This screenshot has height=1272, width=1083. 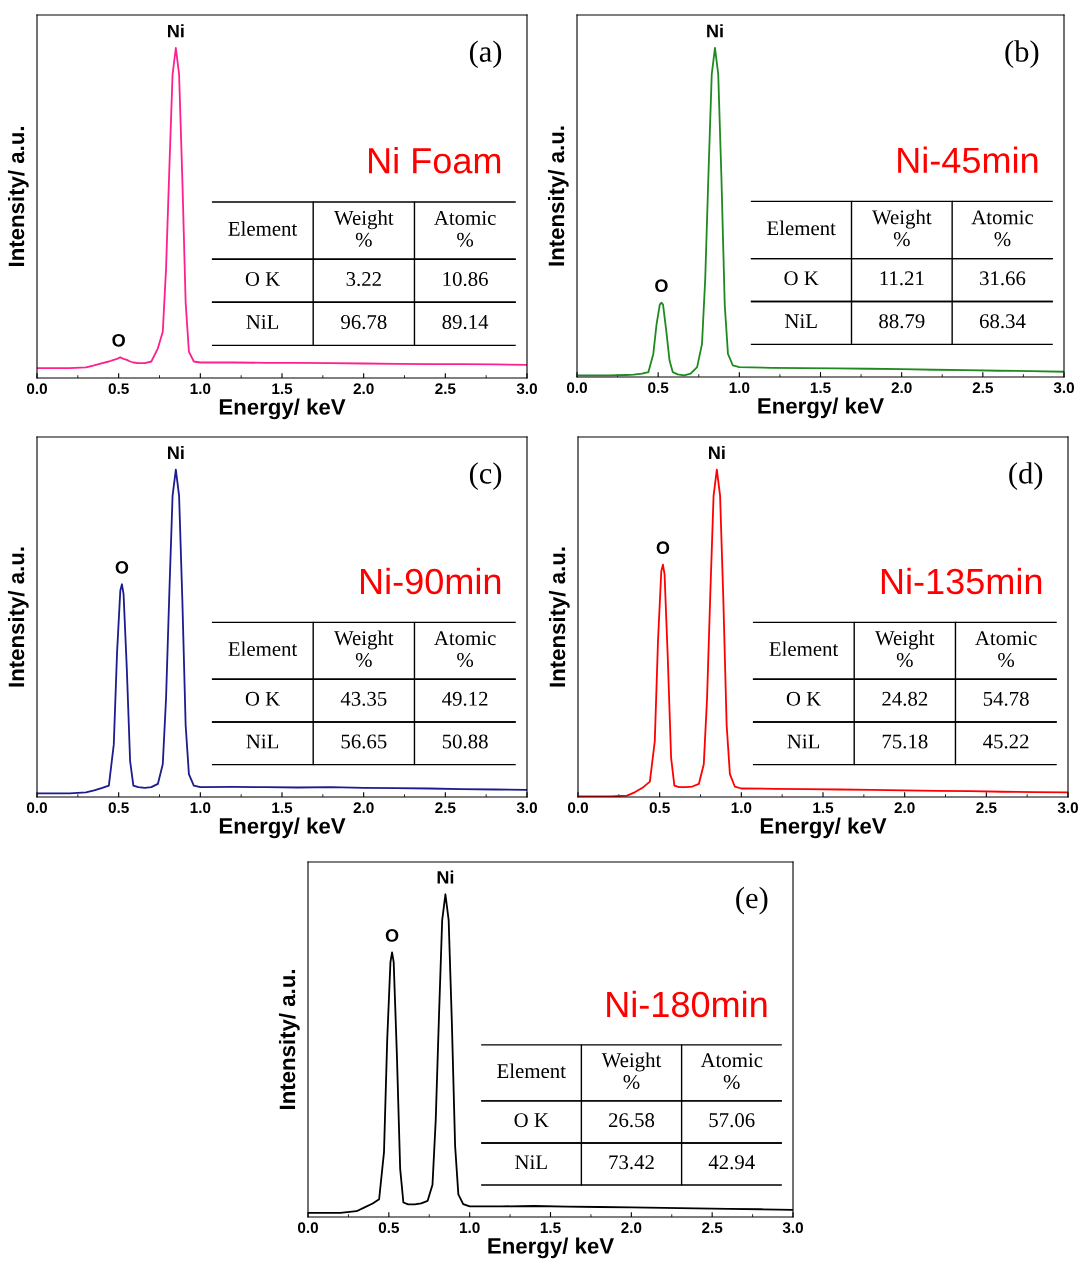 I want to click on annotation: 57.06, so click(x=732, y=1120).